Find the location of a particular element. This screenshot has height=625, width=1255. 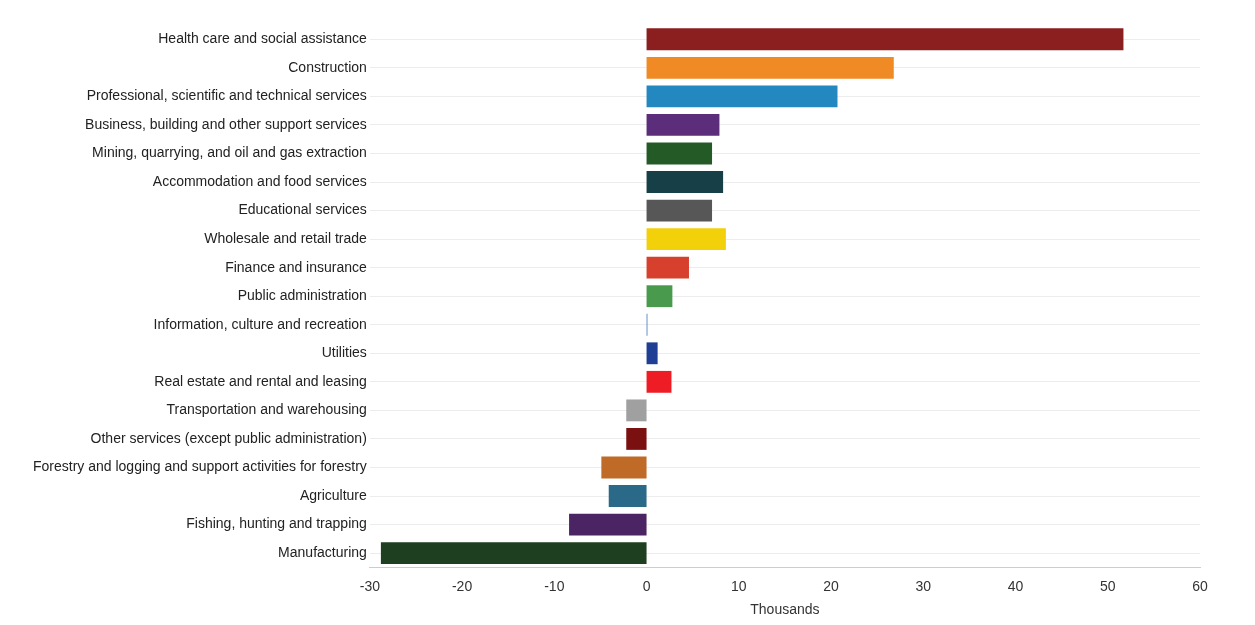

y-tick-label: Construction is located at coordinates (327, 66).